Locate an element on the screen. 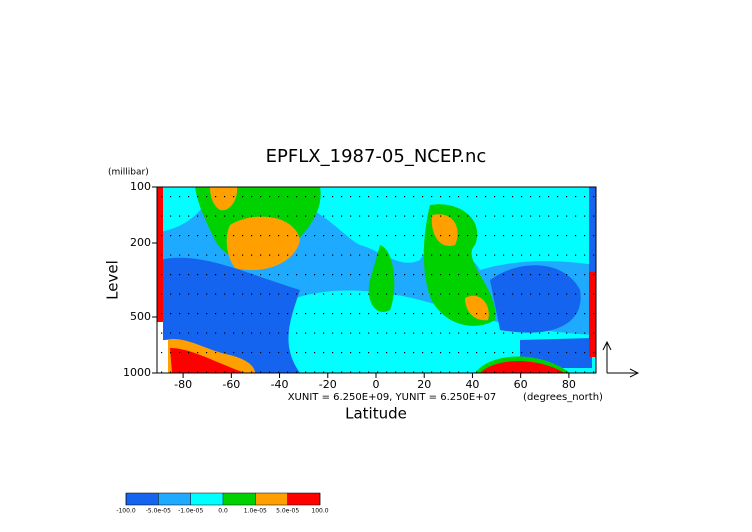  colorbar-label: 100.0 is located at coordinates (319, 511).